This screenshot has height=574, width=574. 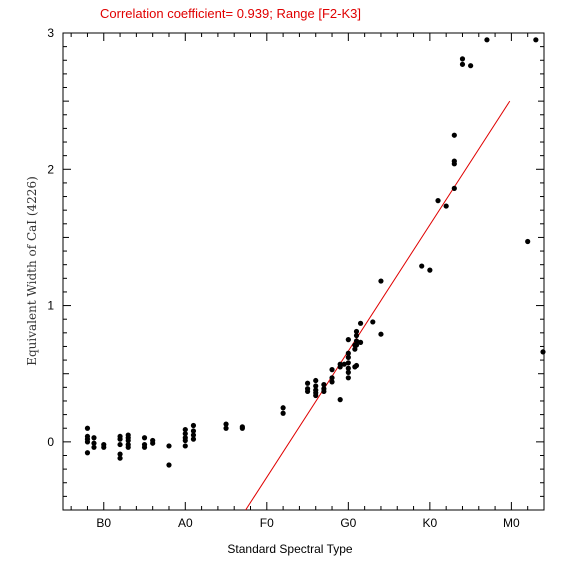 What do you see at coordinates (103, 523) in the screenshot?
I see `x-tick-label: B0` at bounding box center [103, 523].